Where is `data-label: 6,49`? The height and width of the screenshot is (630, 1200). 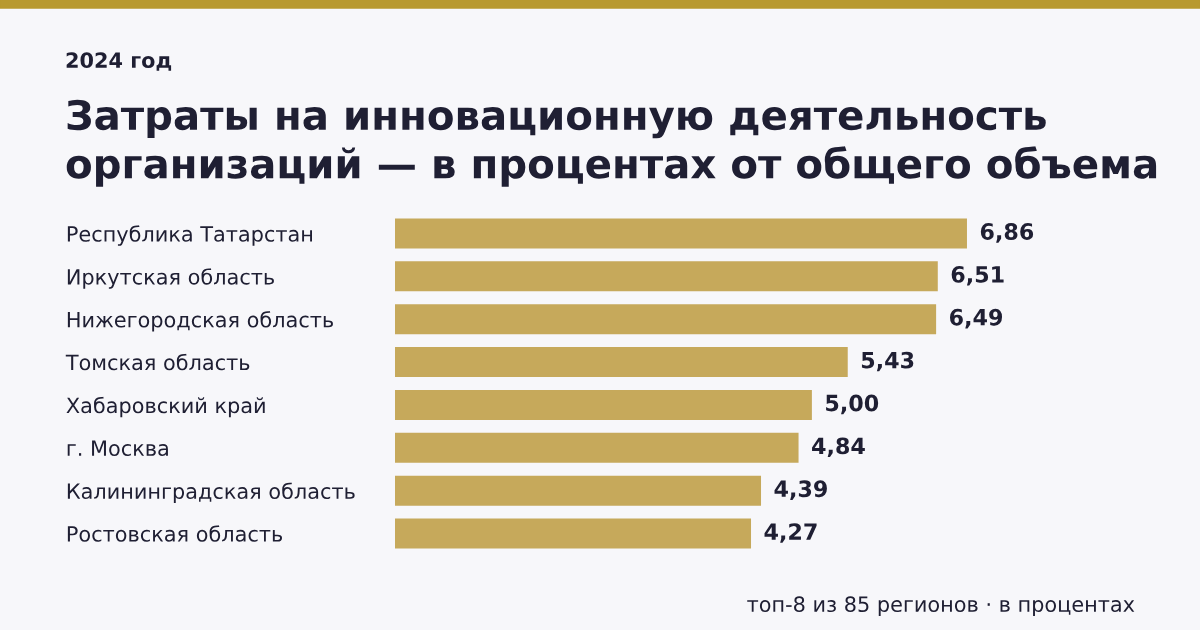 data-label: 6,49 is located at coordinates (976, 318).